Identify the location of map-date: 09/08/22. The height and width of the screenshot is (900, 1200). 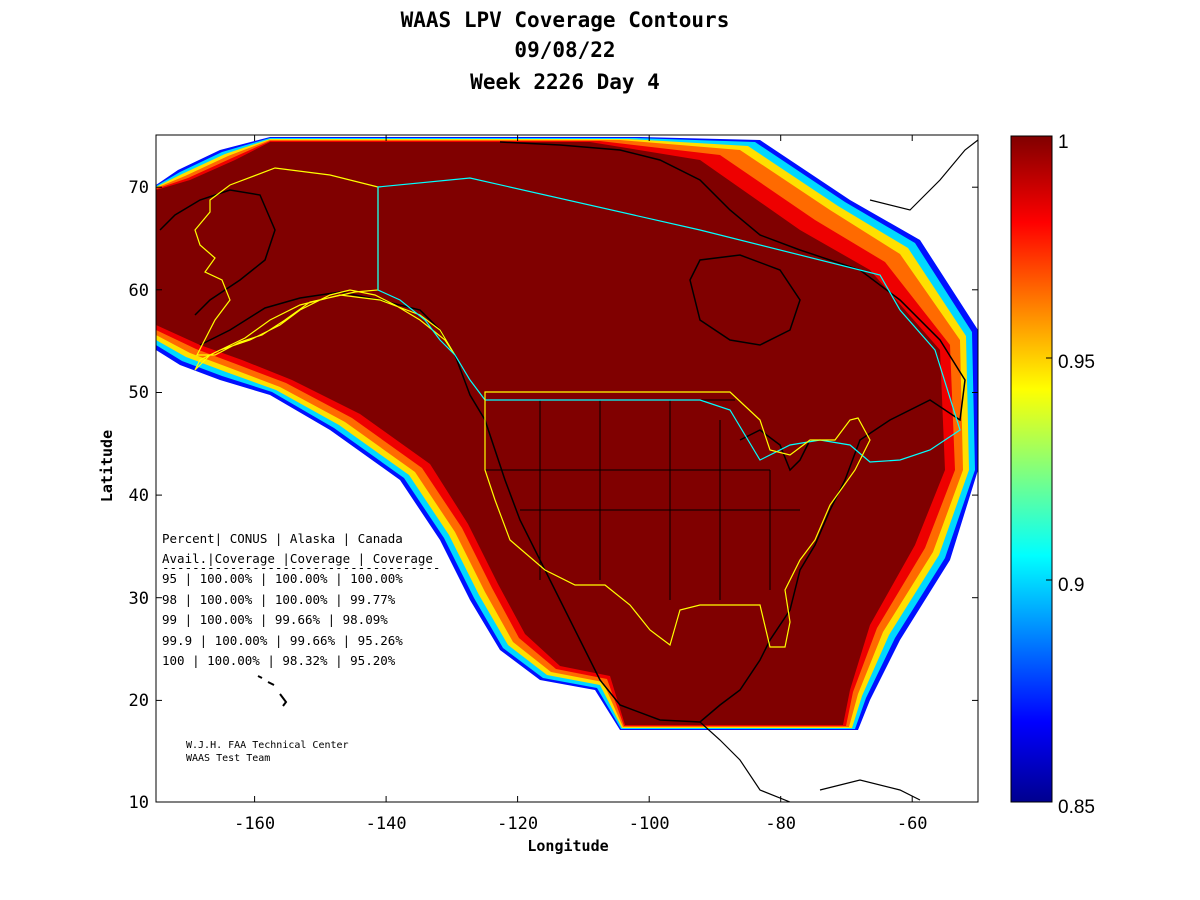
(565, 50).